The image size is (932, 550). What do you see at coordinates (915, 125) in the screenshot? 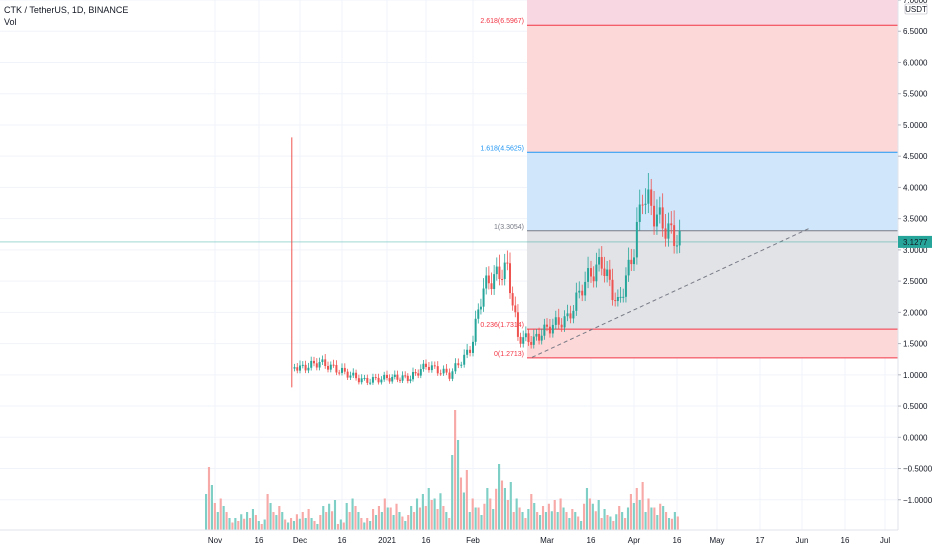
I see `y-tick-label: 5.0000` at bounding box center [915, 125].